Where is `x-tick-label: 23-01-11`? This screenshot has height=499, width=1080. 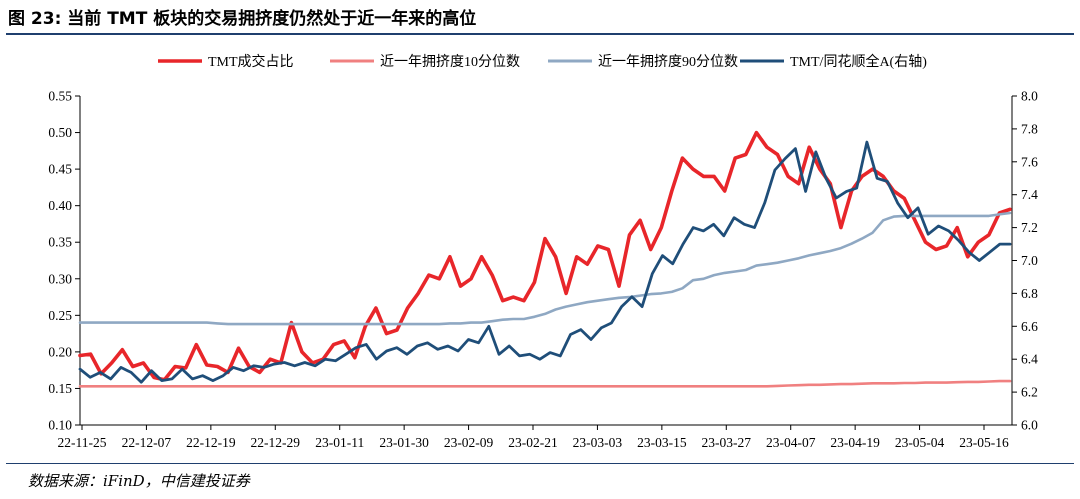 x-tick-label: 23-01-11 is located at coordinates (339, 442).